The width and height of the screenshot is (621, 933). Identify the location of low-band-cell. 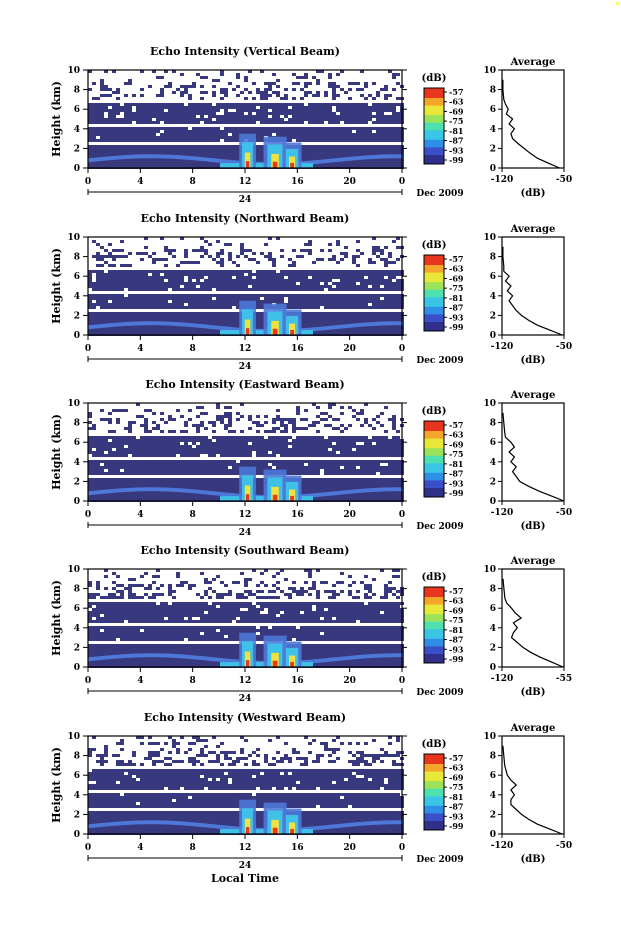
(320, 329).